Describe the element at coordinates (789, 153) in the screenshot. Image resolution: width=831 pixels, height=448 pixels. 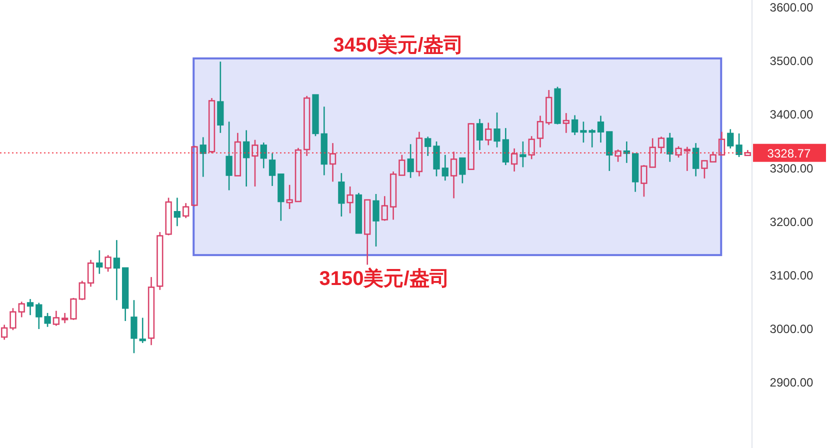
I see `ref-line-label: 3328.77` at that location.